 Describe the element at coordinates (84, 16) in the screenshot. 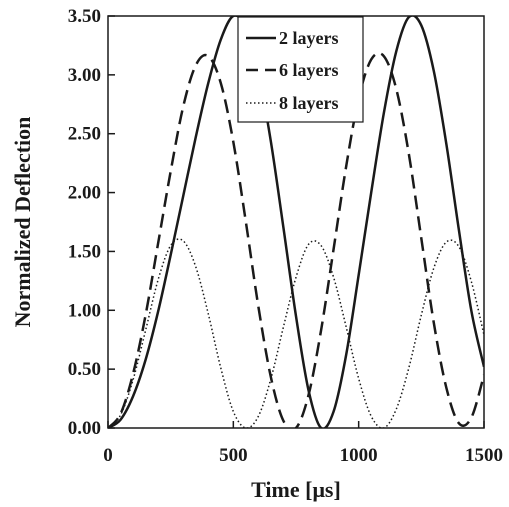

I see `y-tick-label: 3.50` at that location.